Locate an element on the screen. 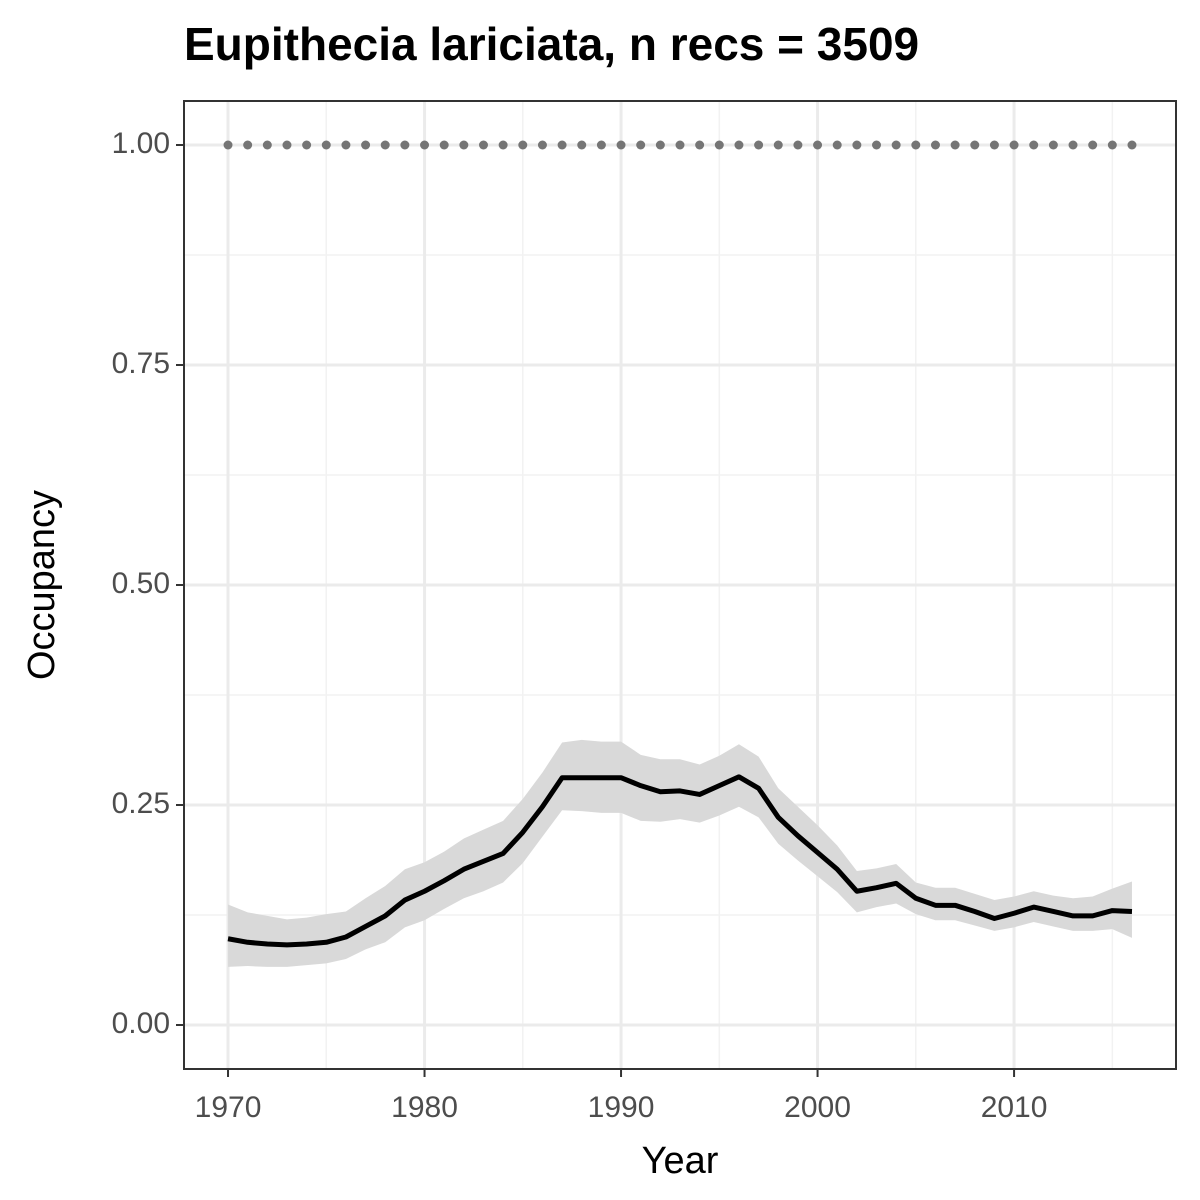 The height and width of the screenshot is (1200, 1200). y-tick-label: 0.50 is located at coordinates (141, 583).